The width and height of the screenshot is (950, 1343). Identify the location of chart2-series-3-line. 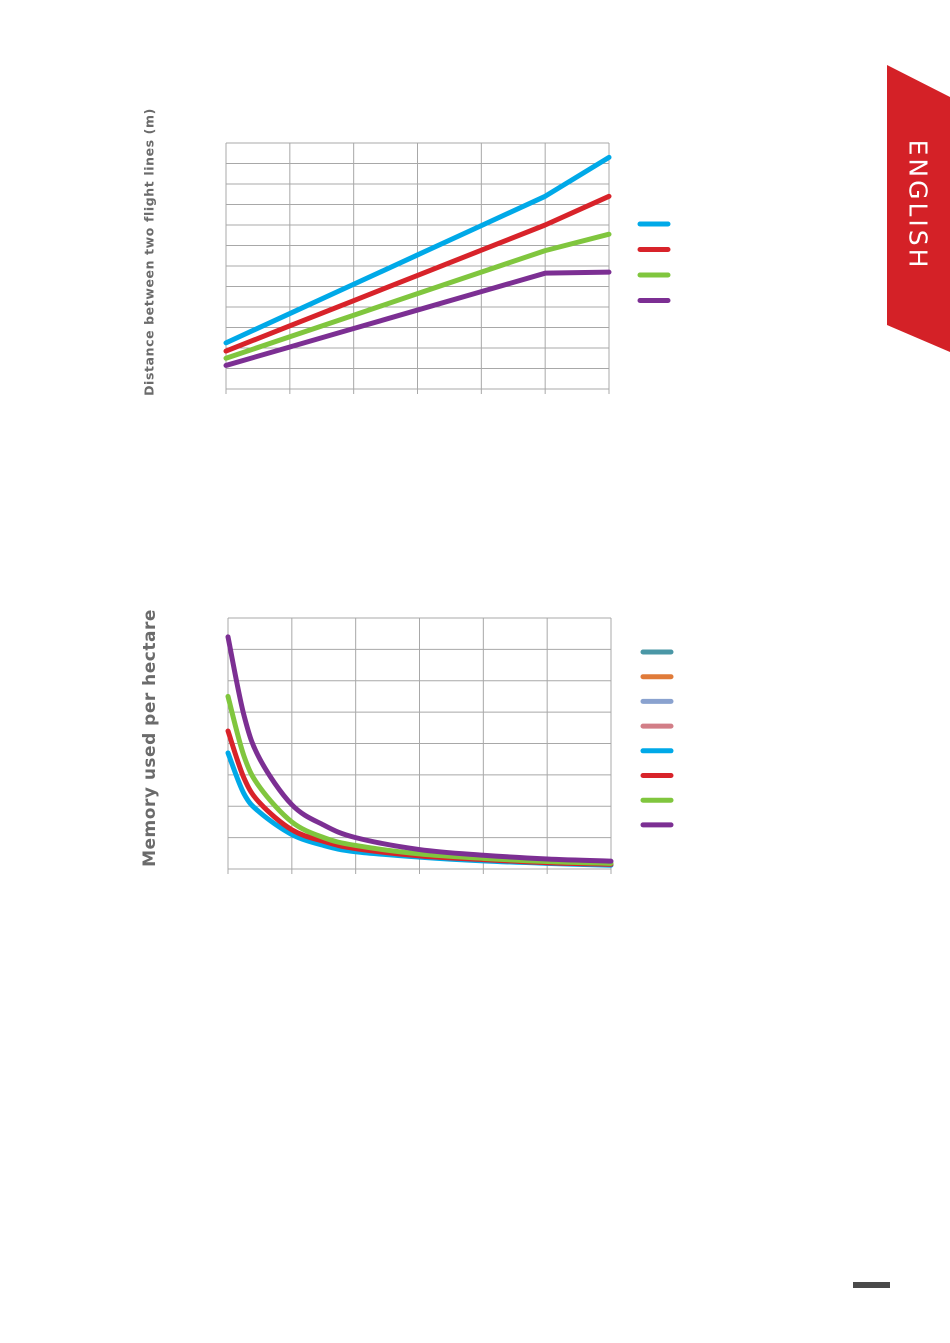
(419, 779).